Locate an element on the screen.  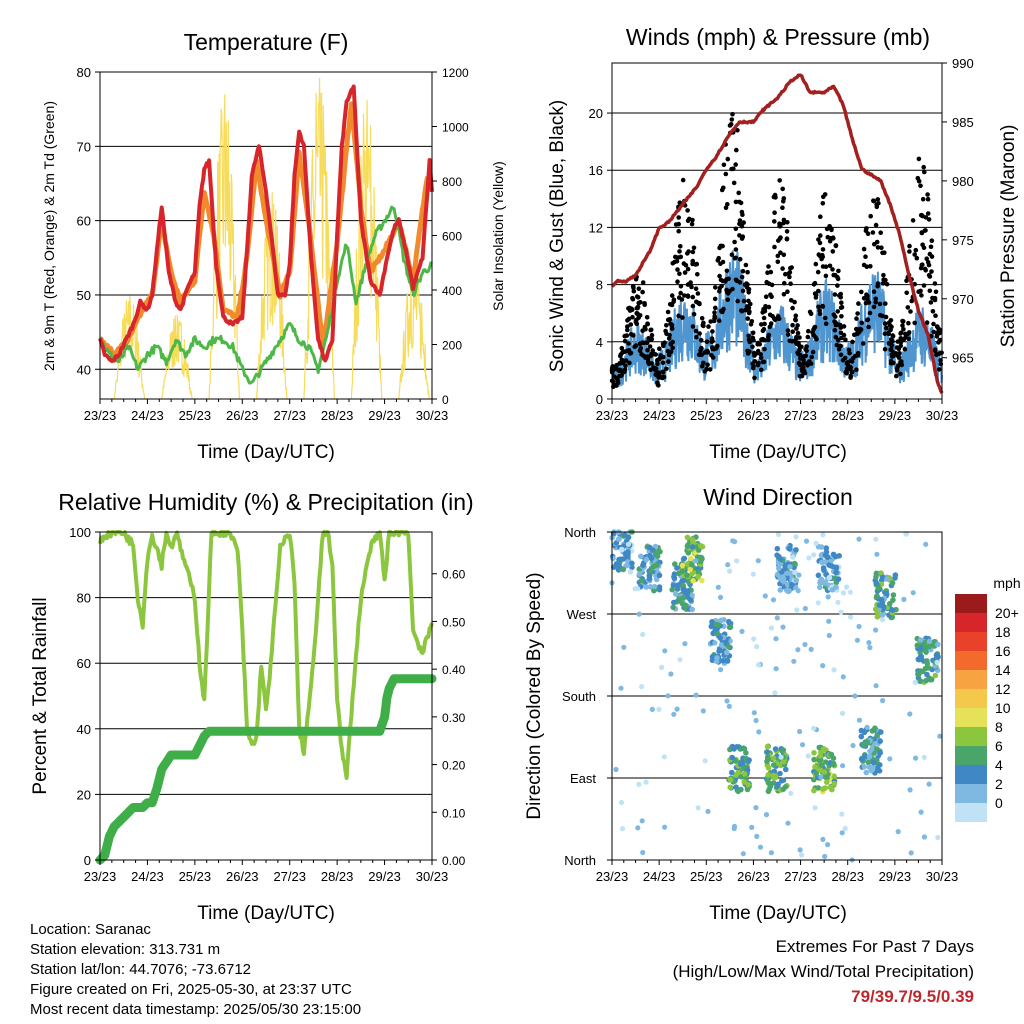
y2-tick-label: 980 is located at coordinates (963, 181).